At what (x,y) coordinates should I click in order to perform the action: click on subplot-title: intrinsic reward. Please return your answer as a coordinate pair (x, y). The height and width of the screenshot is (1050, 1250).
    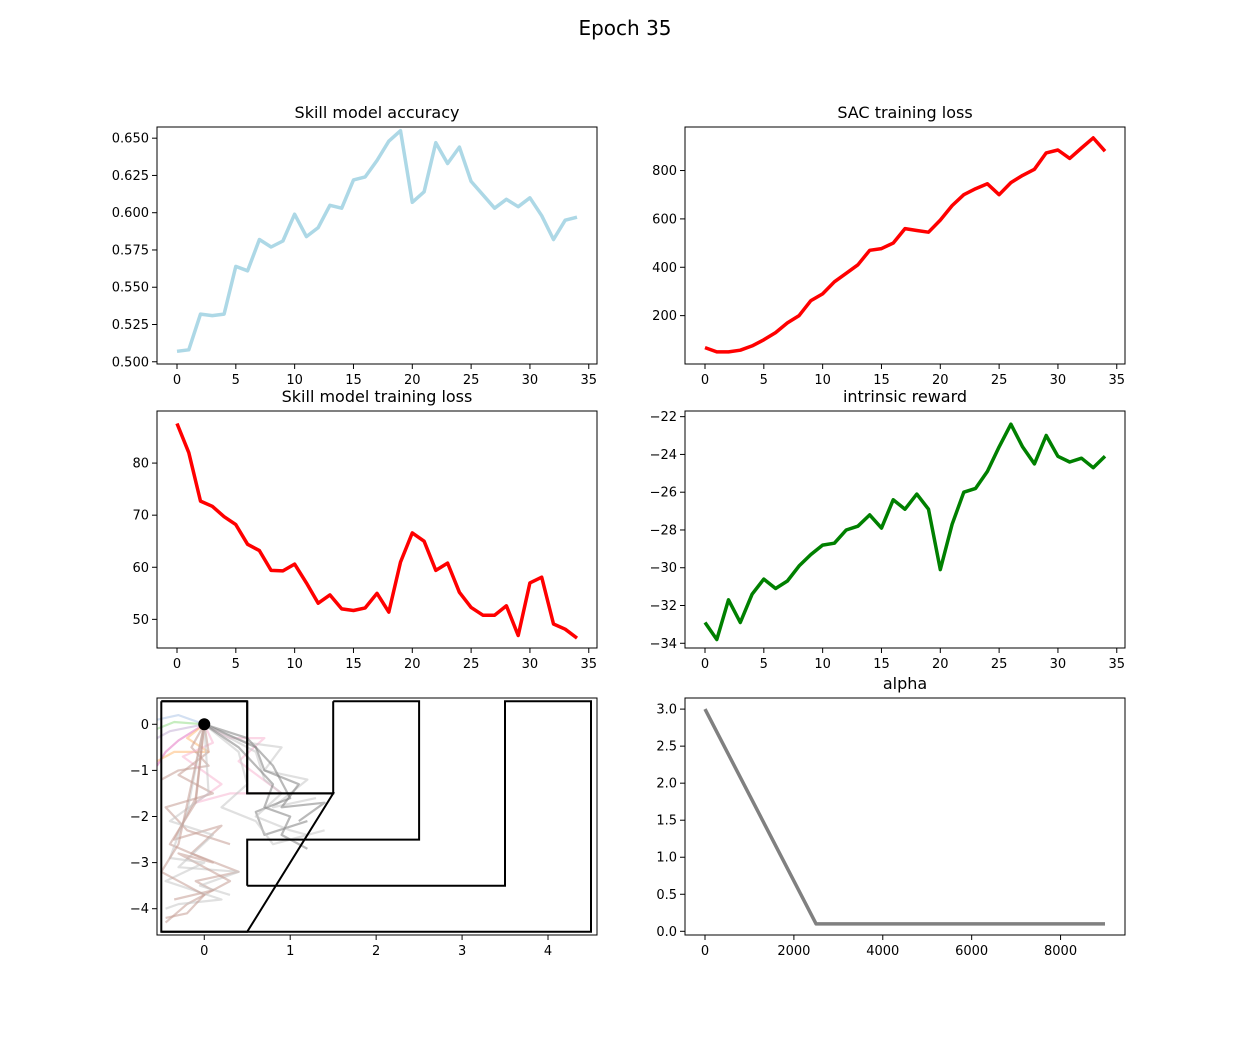
    Looking at the image, I should click on (905, 396).